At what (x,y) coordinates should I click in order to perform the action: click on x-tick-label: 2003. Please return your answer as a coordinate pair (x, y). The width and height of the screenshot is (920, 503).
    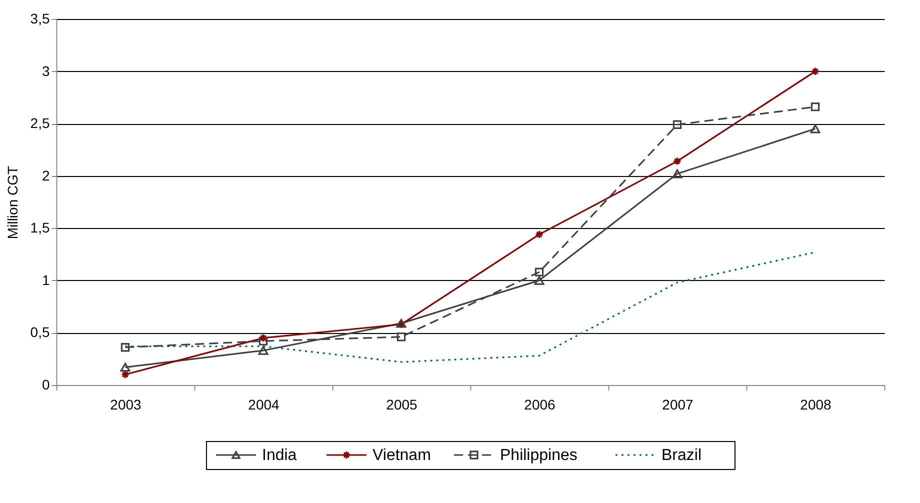
    Looking at the image, I should click on (126, 404).